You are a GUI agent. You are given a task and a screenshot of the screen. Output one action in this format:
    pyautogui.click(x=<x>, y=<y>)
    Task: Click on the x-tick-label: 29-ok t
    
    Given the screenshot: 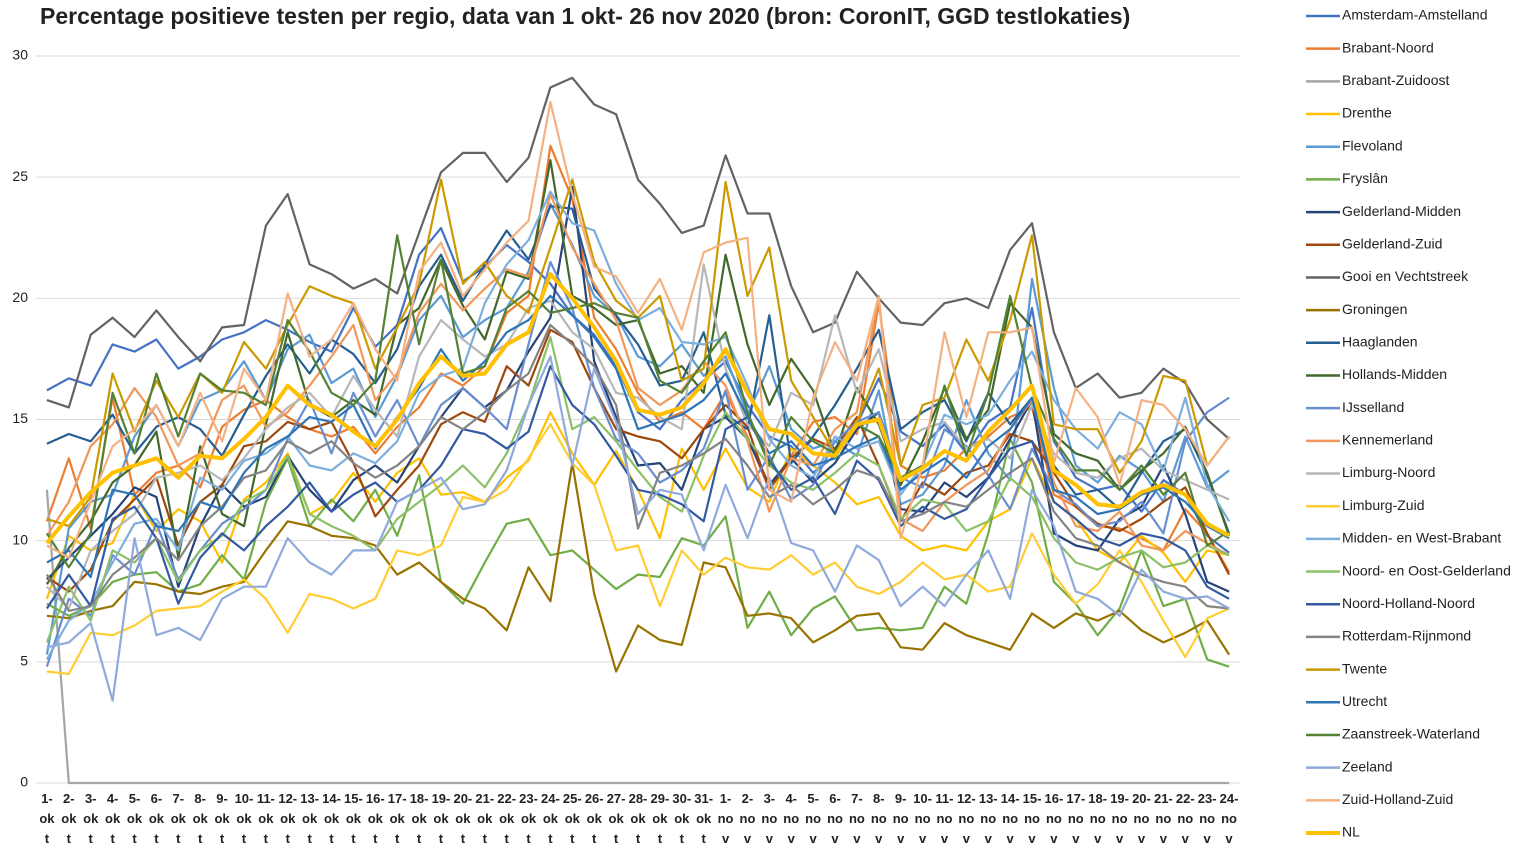 What is the action you would take?
    pyautogui.click(x=659, y=818)
    